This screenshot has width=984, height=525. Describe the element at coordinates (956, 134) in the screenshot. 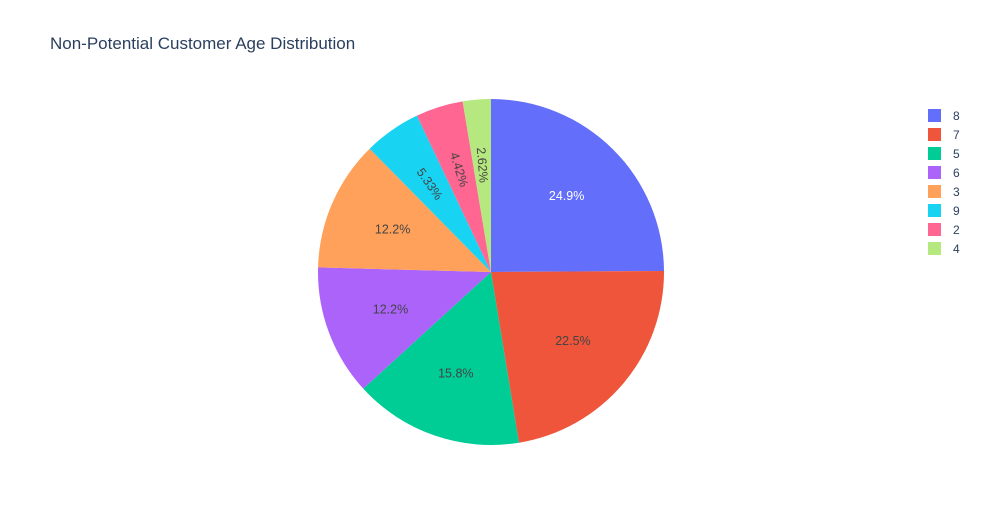

I see `legend-label: 7` at that location.